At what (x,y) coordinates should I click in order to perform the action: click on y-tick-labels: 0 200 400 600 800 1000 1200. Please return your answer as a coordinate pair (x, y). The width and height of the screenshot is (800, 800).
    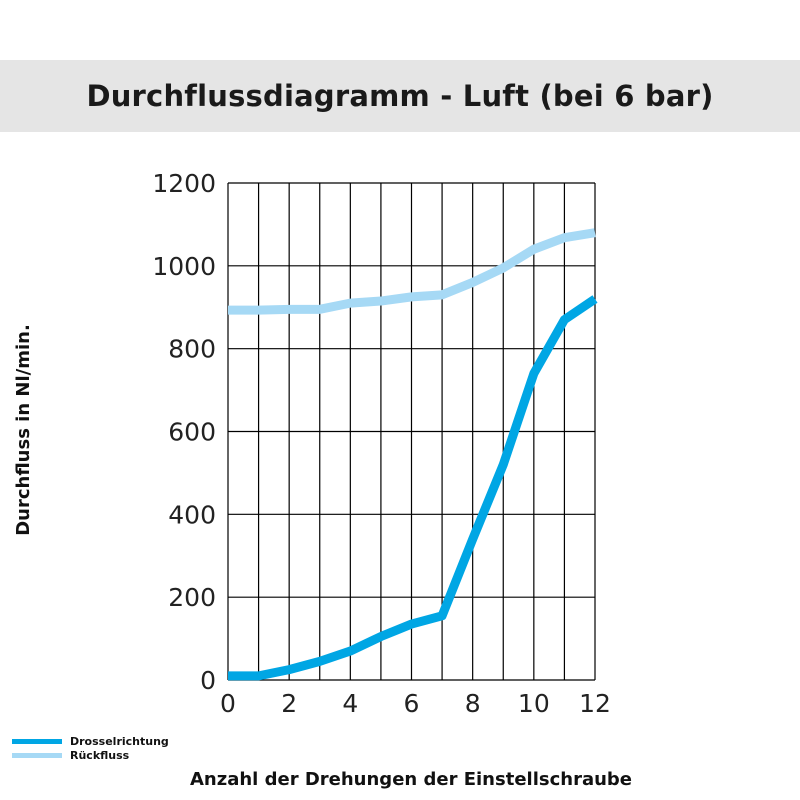
    Looking at the image, I should click on (184, 432).